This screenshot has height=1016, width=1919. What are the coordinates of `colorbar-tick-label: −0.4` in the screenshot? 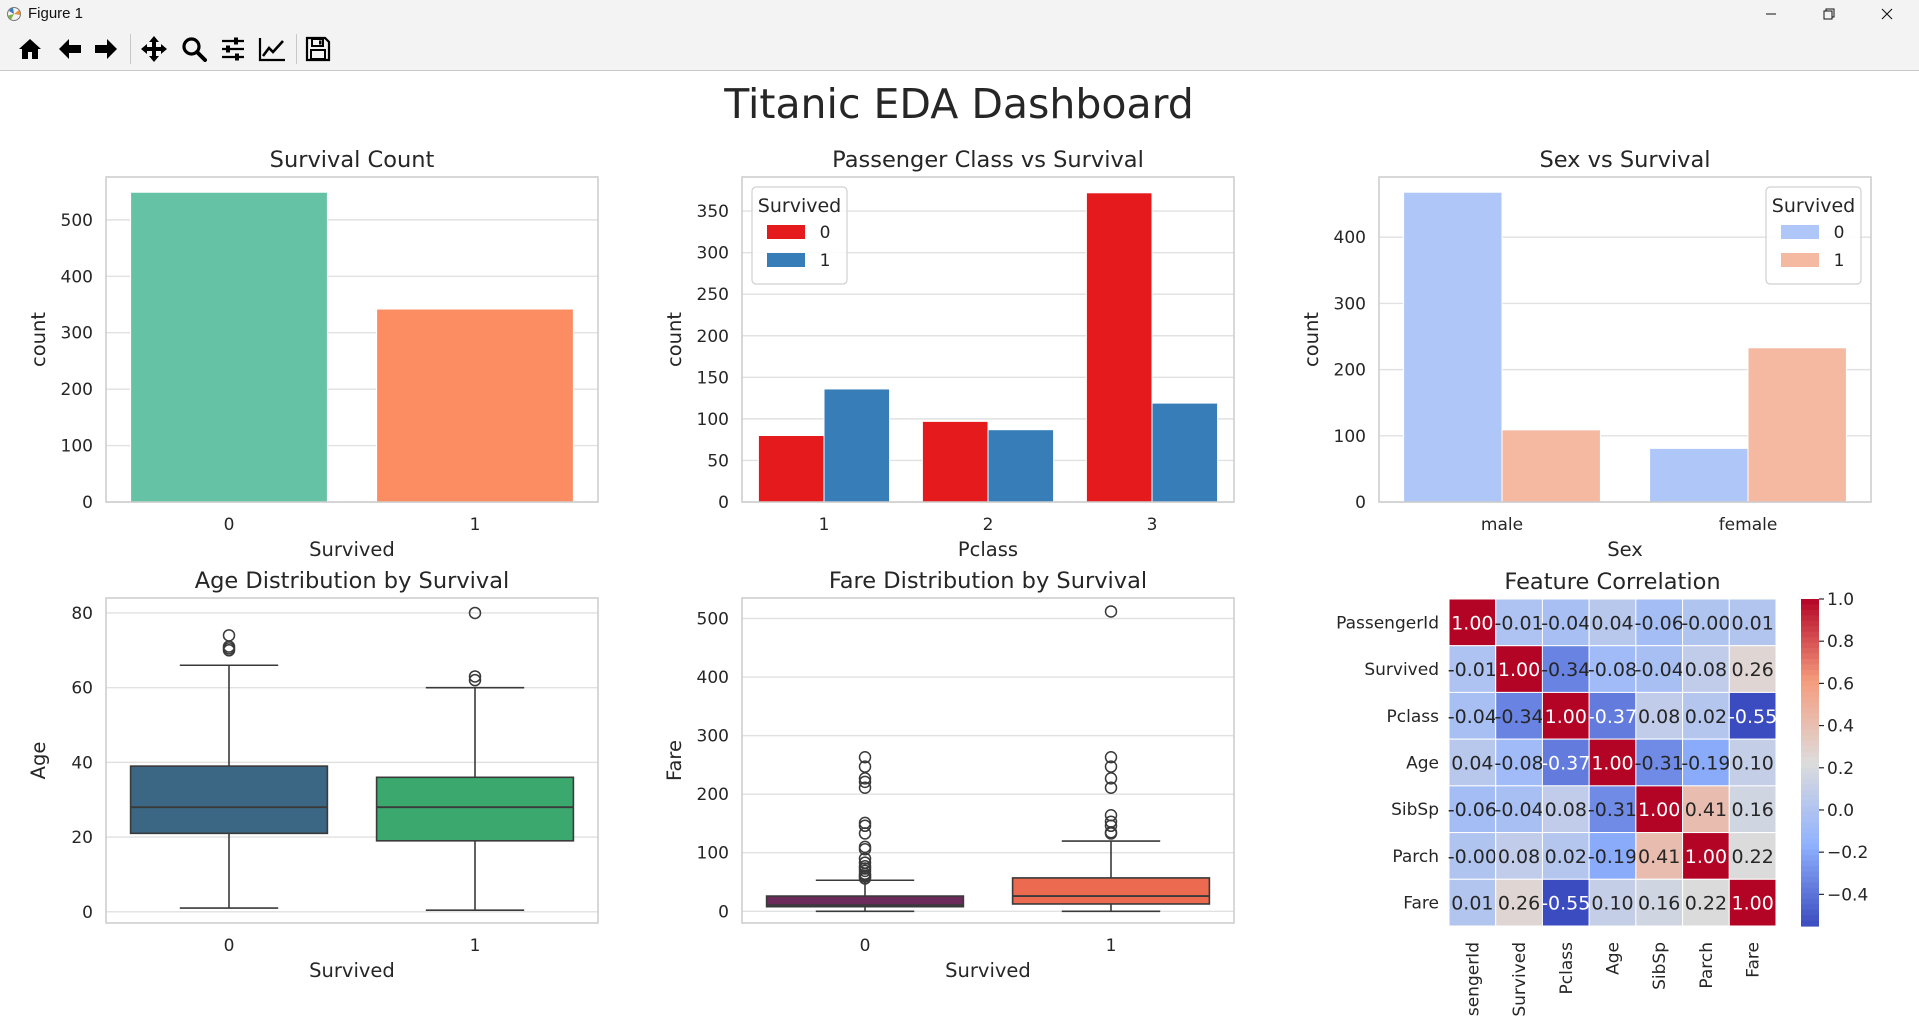 It's located at (1847, 895).